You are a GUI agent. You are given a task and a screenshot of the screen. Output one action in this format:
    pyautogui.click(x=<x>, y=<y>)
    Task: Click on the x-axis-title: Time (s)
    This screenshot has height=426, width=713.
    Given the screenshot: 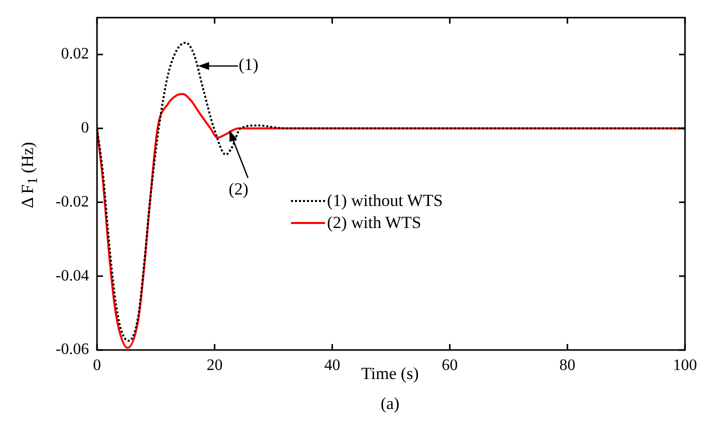 What is the action you would take?
    pyautogui.click(x=390, y=374)
    